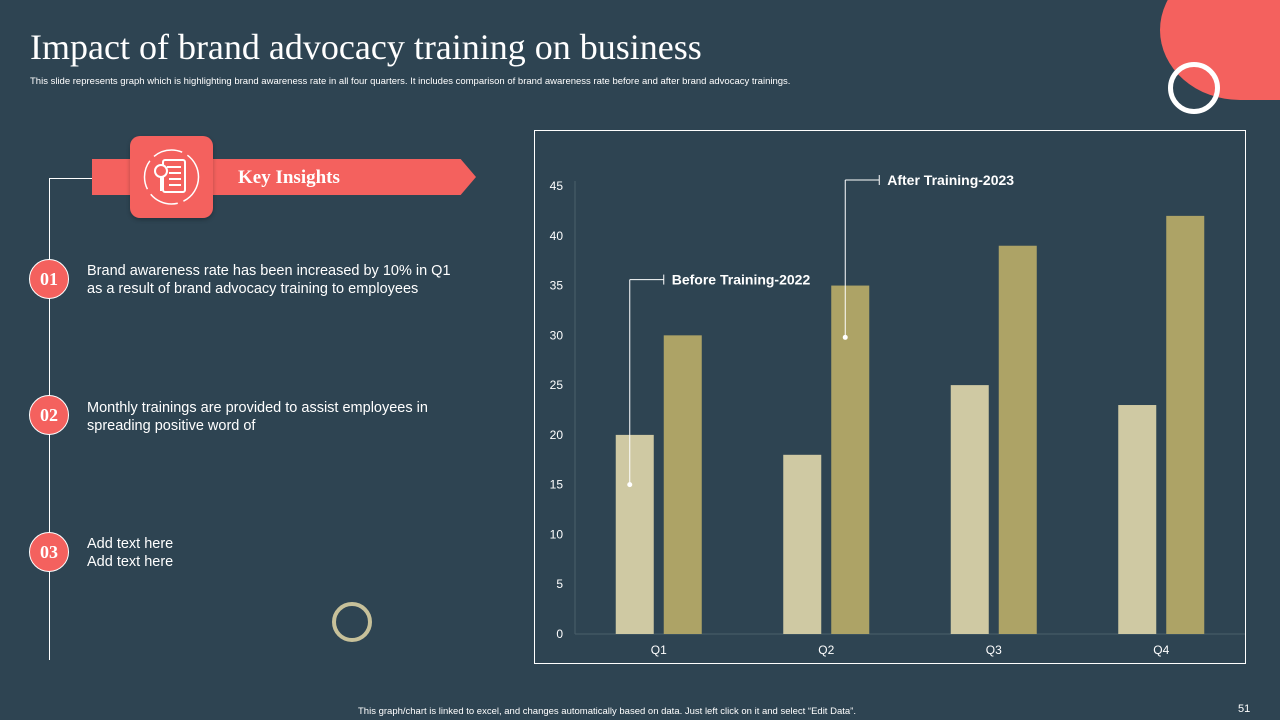 This screenshot has height=720, width=1280. I want to click on key-insights-label: Key Insights, so click(289, 177).